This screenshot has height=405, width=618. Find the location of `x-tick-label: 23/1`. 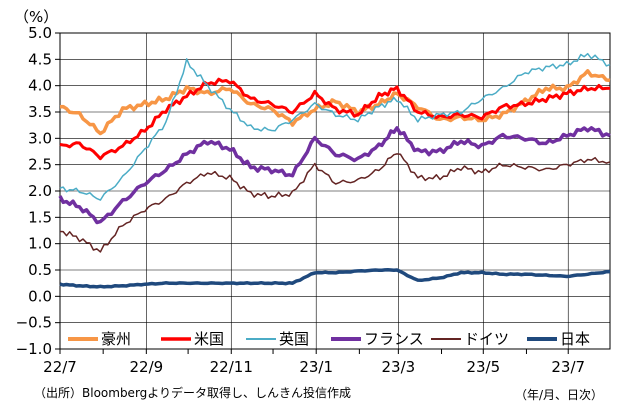

x-tick-label: 23/1 is located at coordinates (316, 367).